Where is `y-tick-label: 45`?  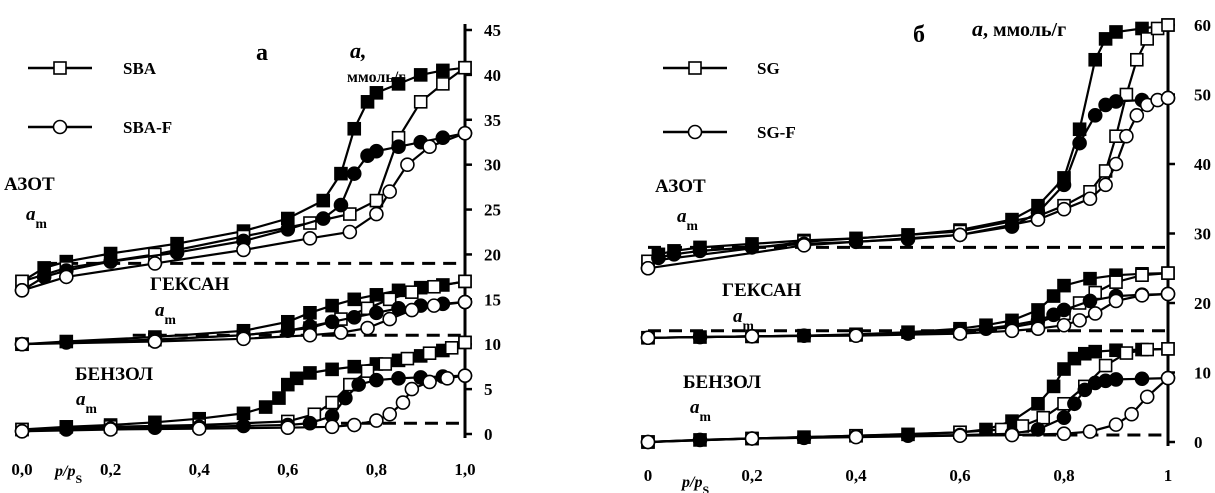 y-tick-label: 45 is located at coordinates (492, 30).